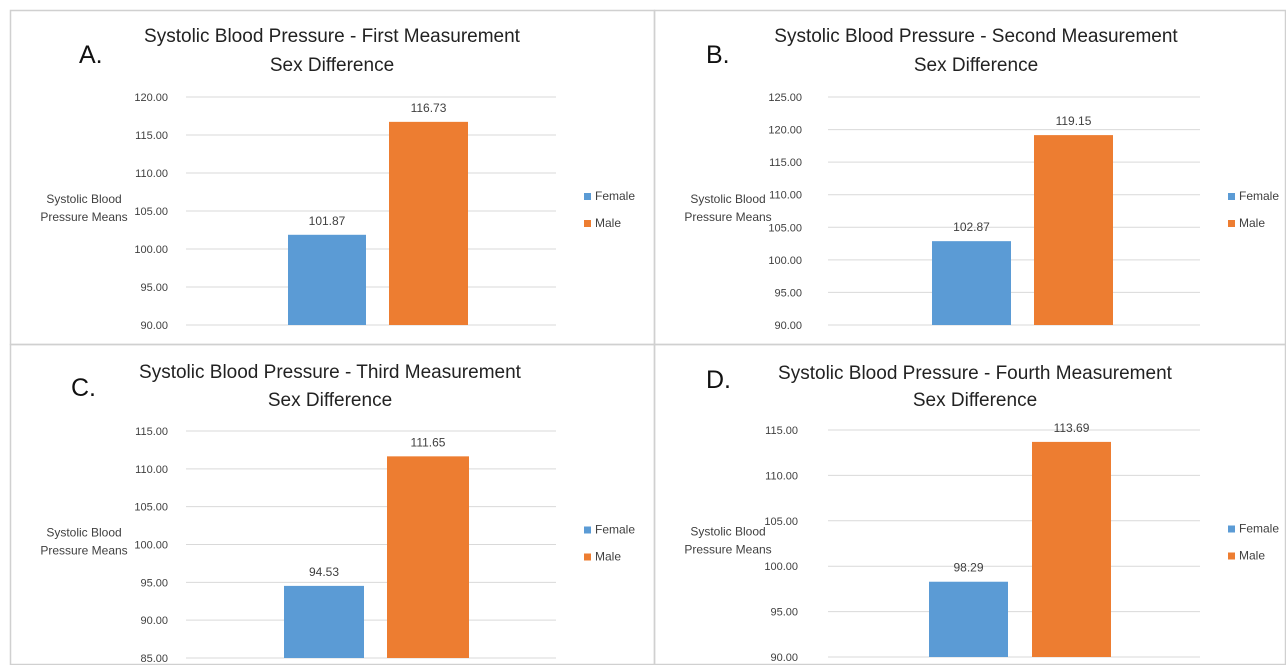 This screenshot has width=1286, height=665. Describe the element at coordinates (718, 380) in the screenshot. I see `panel-label: D.` at that location.